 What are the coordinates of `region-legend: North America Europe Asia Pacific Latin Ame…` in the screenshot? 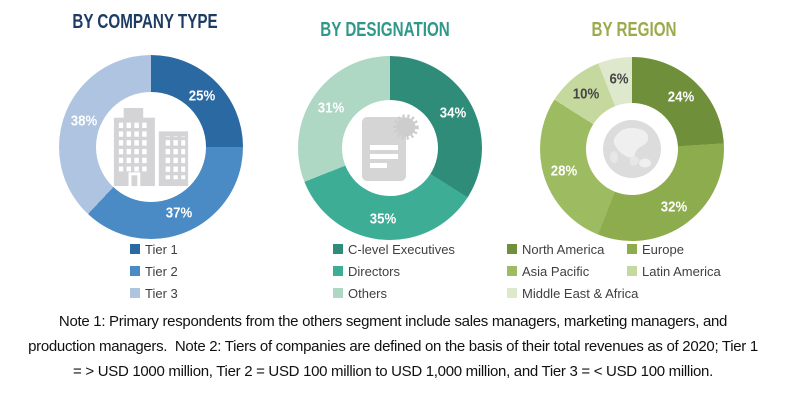 It's located at (614, 271).